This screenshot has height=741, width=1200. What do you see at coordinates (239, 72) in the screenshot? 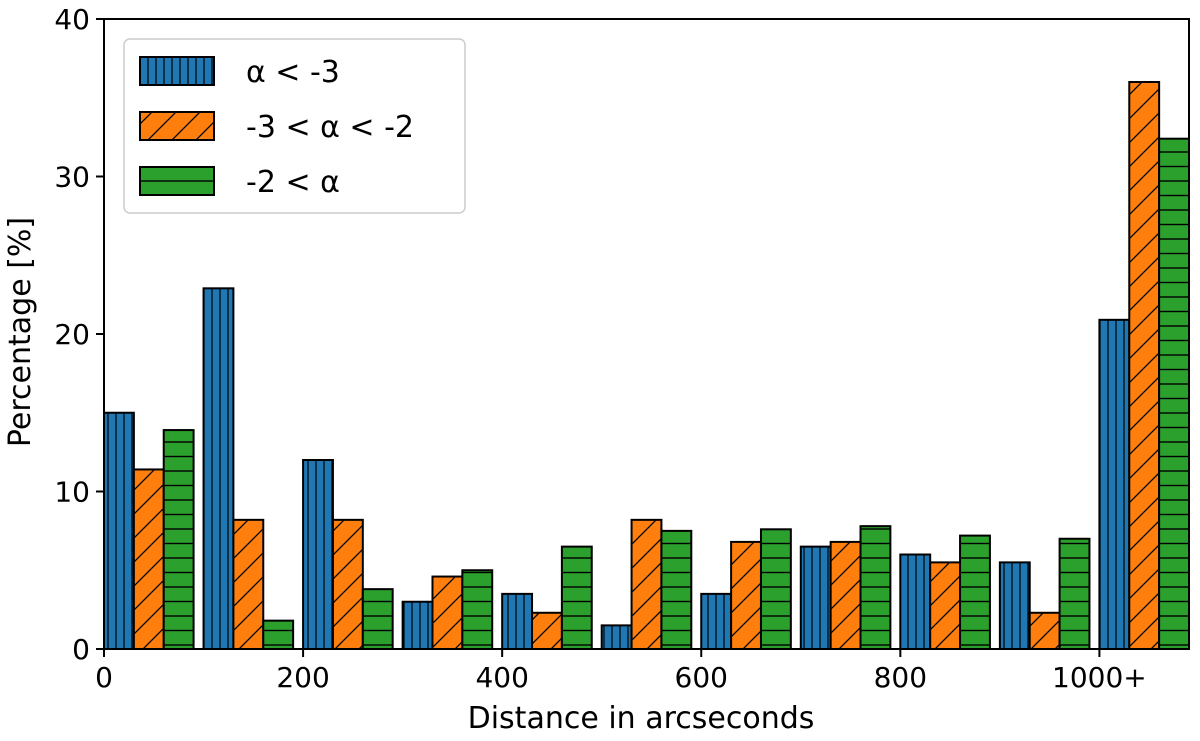
I see `legend-entry: α < -3` at bounding box center [239, 72].